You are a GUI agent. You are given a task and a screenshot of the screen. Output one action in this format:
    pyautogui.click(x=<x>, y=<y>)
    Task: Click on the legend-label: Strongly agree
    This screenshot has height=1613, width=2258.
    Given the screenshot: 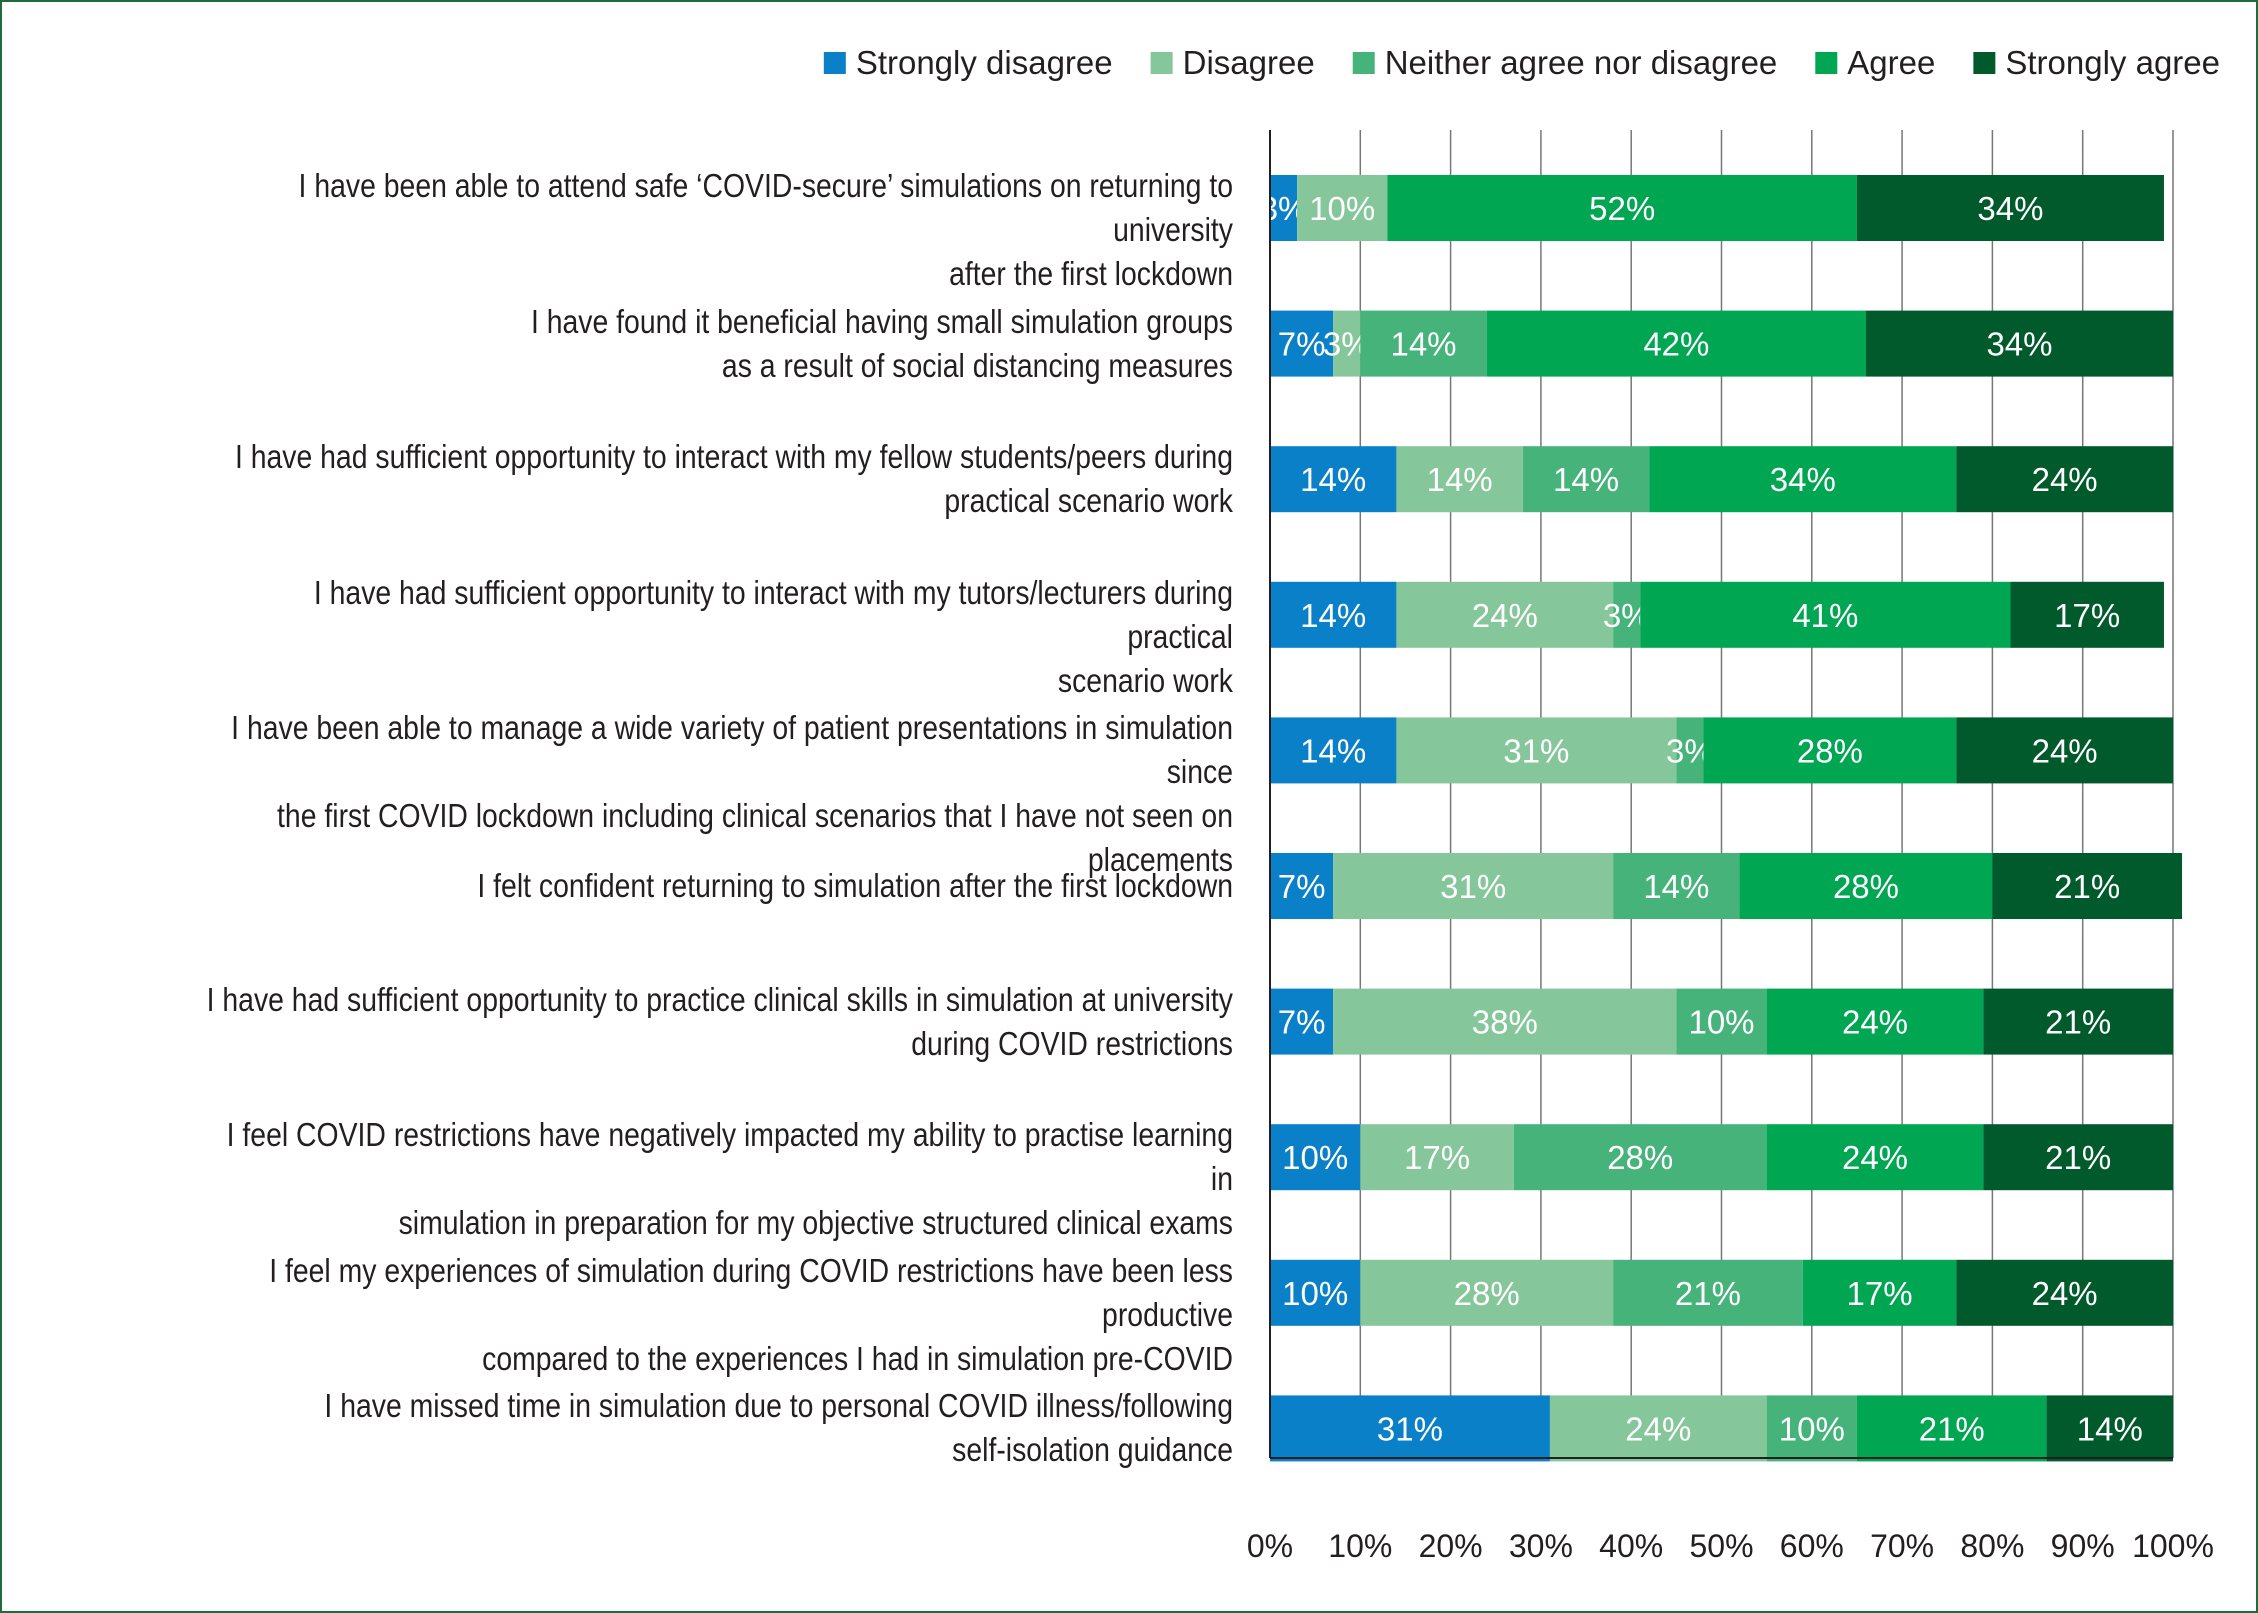 What is the action you would take?
    pyautogui.click(x=2112, y=62)
    